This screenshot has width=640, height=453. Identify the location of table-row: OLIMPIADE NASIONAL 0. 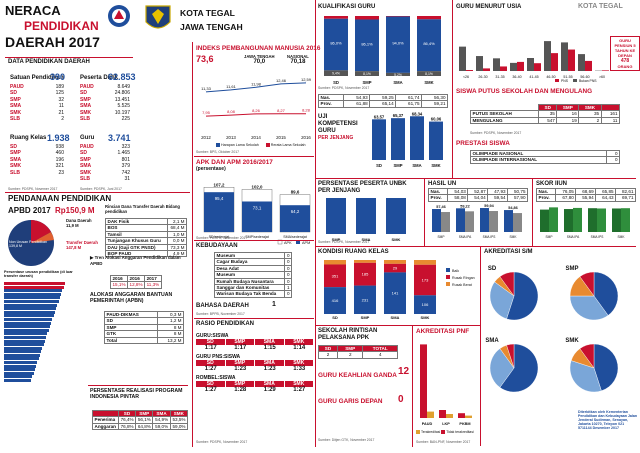
(545, 153).